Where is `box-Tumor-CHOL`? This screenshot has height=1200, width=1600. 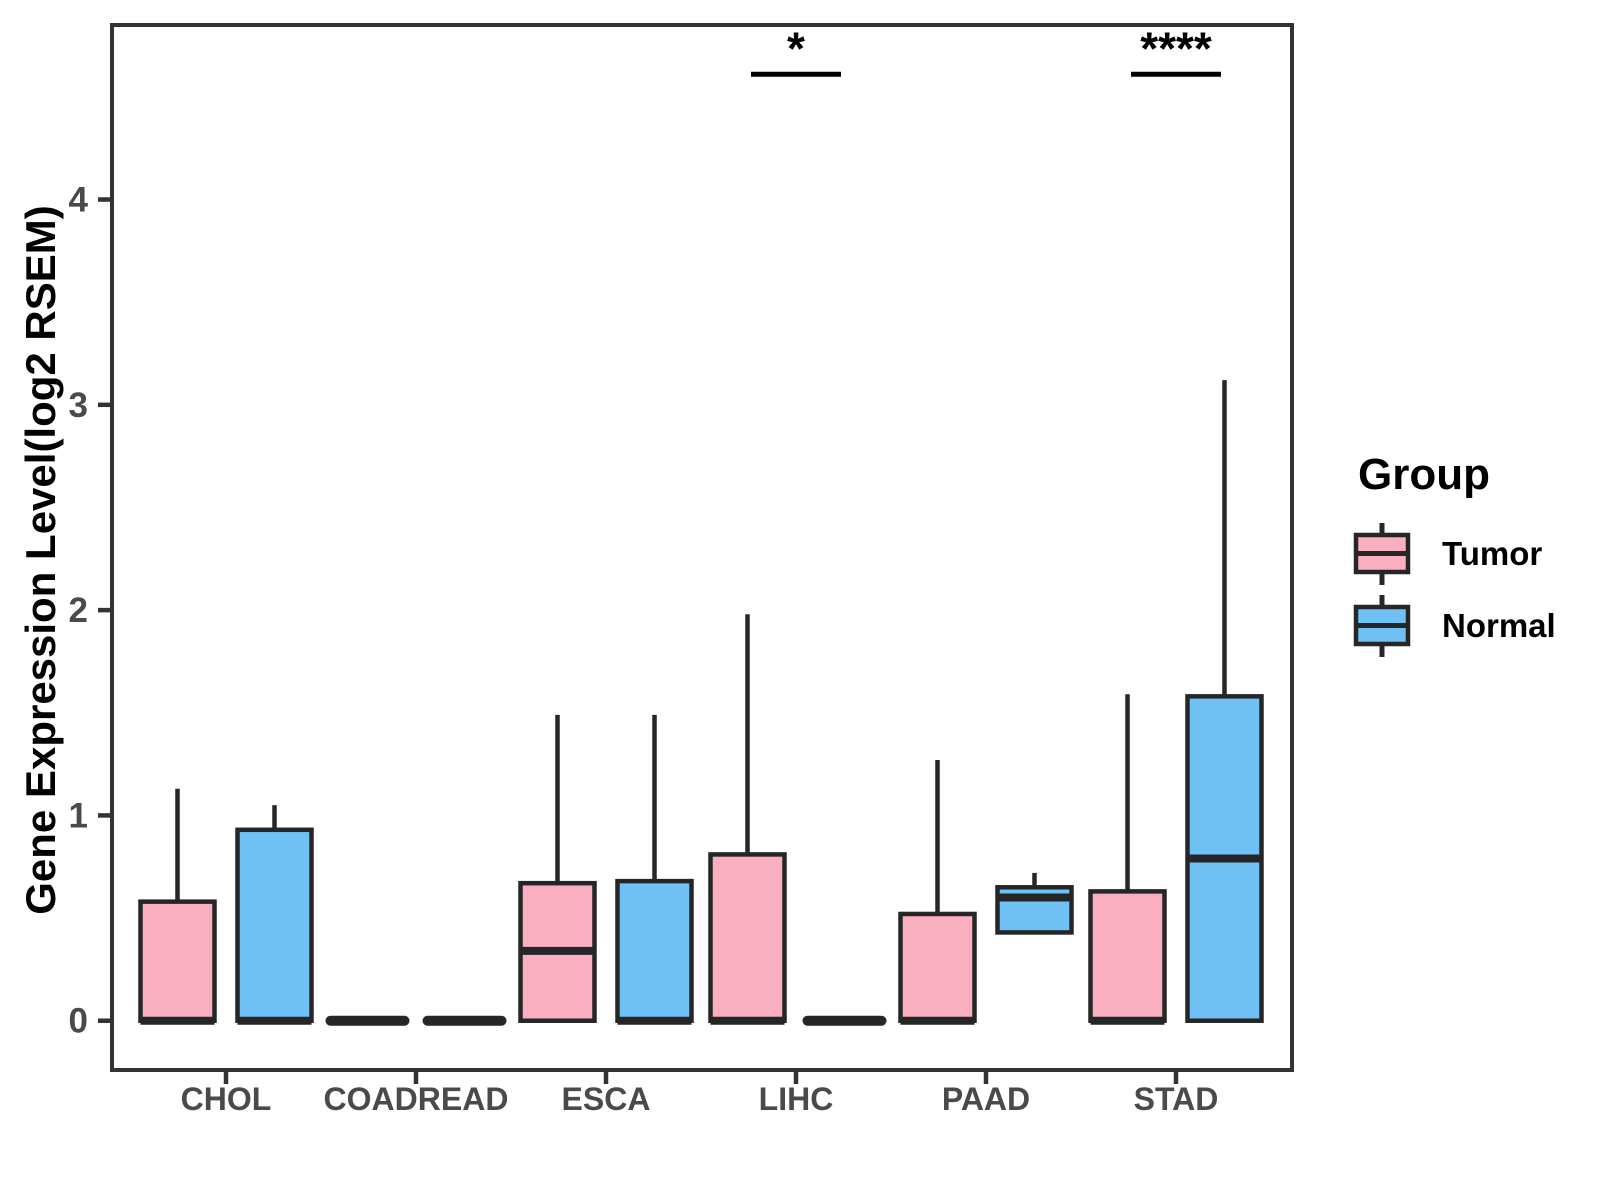 box-Tumor-CHOL is located at coordinates (177, 961).